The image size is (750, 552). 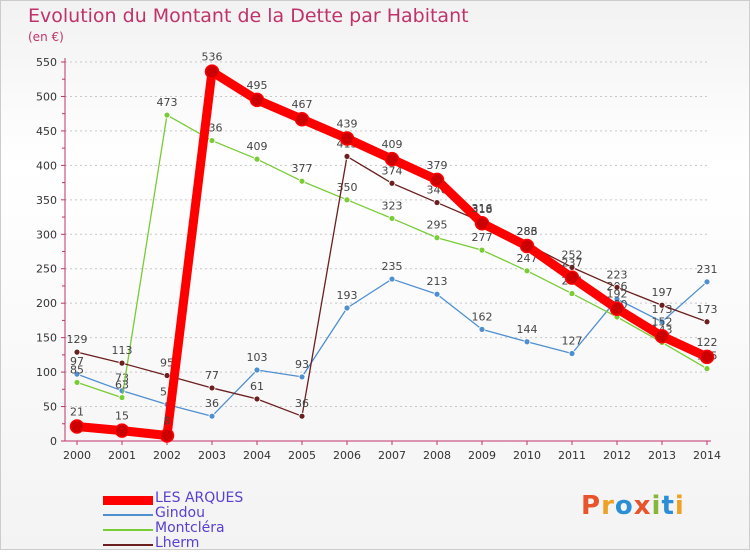 I want to click on data-label: 223, so click(x=617, y=274).